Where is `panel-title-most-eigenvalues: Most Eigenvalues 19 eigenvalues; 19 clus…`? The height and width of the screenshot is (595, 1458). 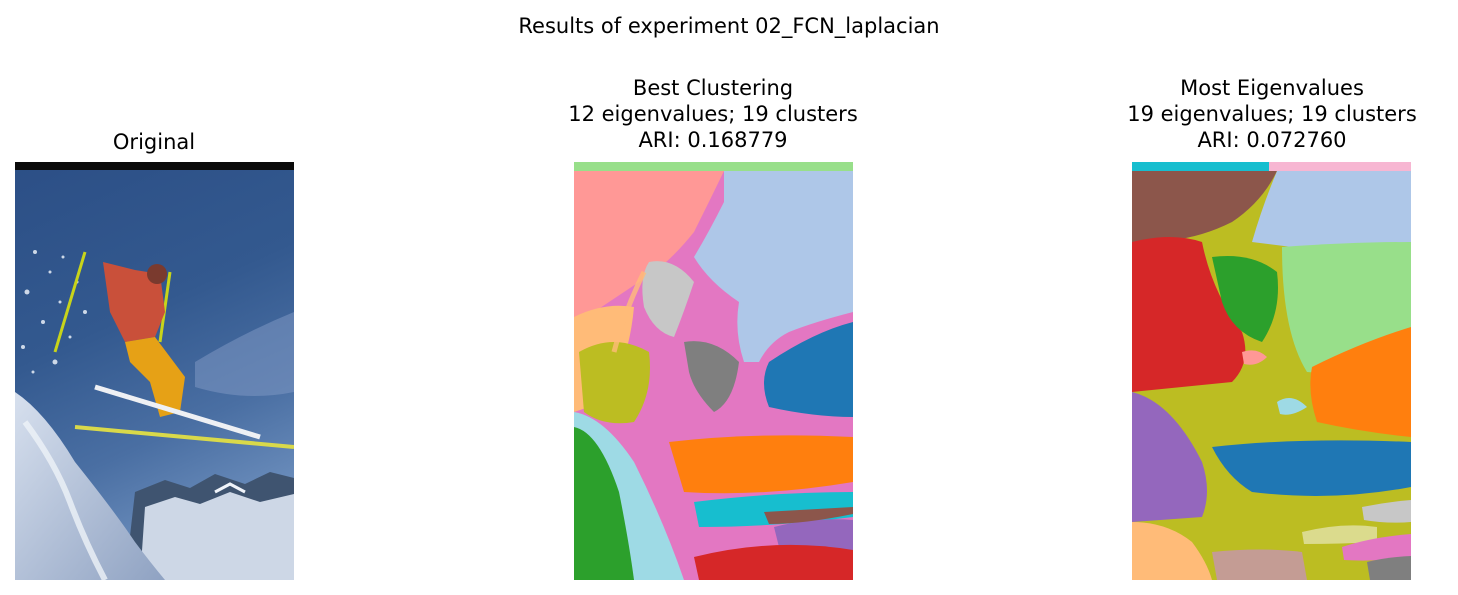 panel-title-most-eigenvalues: Most Eigenvalues 19 eigenvalues; 19 clus… is located at coordinates (1260, 114).